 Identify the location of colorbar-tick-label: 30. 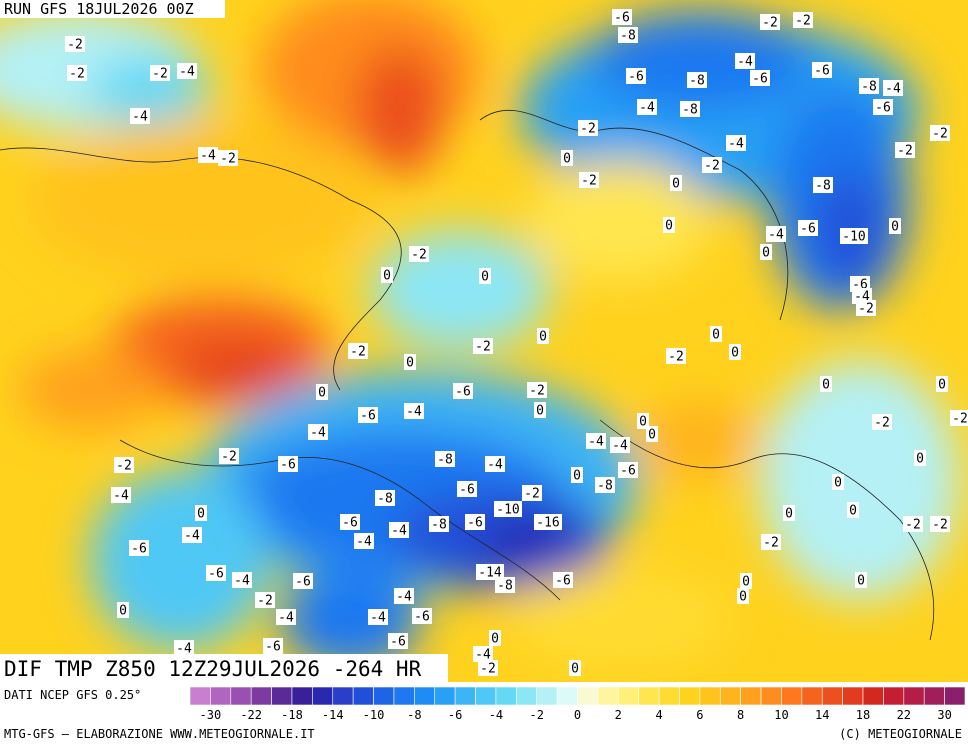
(944, 715).